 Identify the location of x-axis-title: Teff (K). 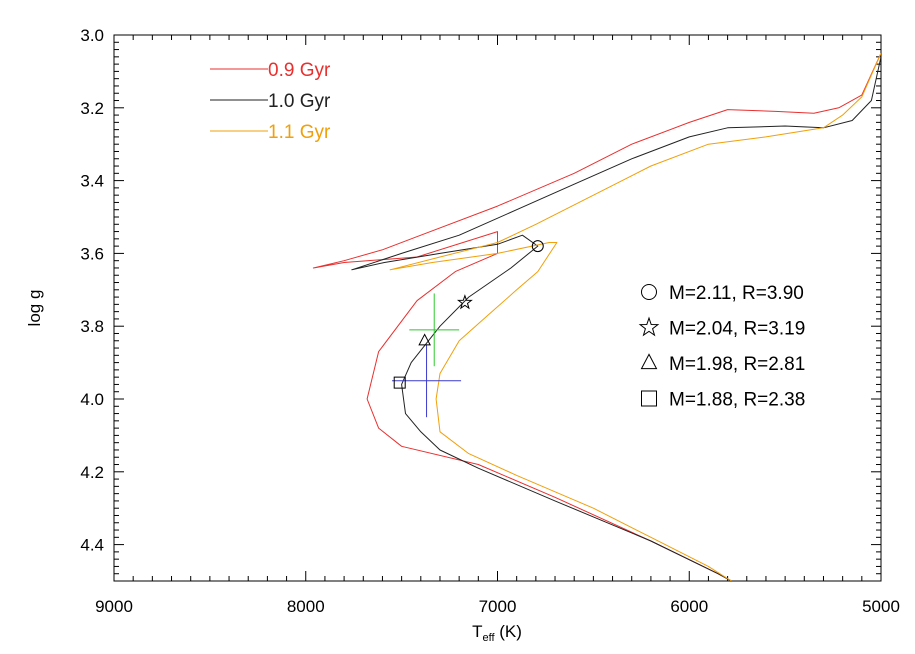
(497, 633).